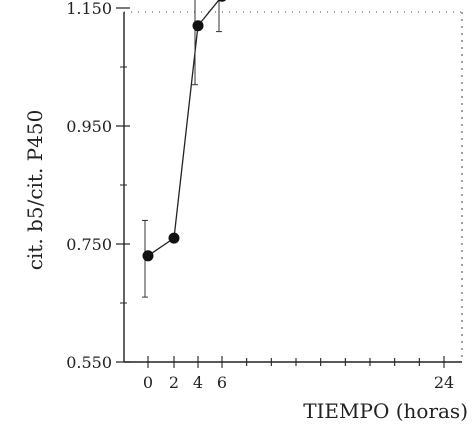 The height and width of the screenshot is (426, 476). Describe the element at coordinates (444, 382) in the screenshot. I see `x-tick-label: 24` at that location.